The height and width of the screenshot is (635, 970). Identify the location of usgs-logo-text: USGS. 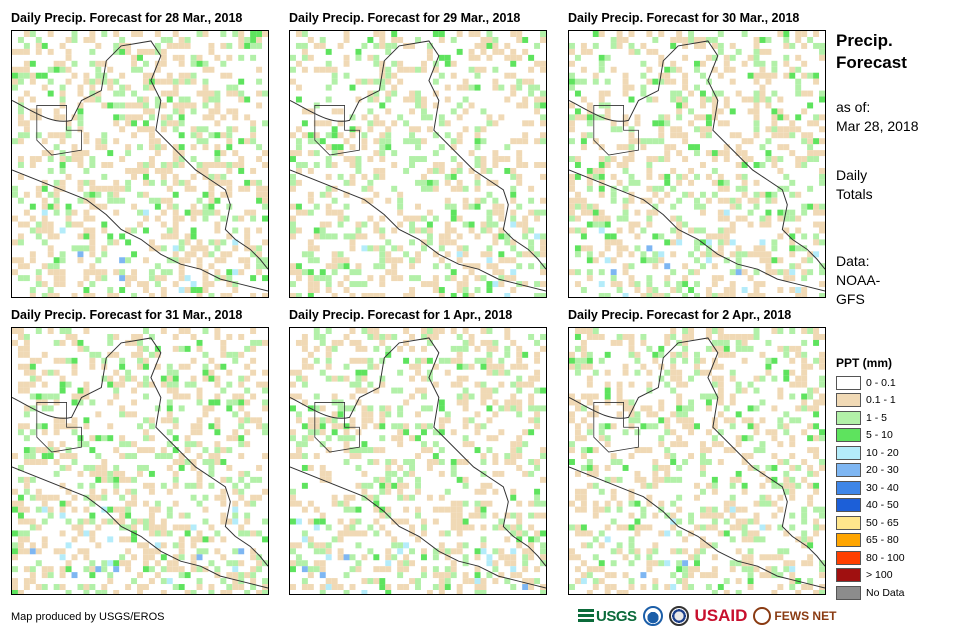
(616, 616).